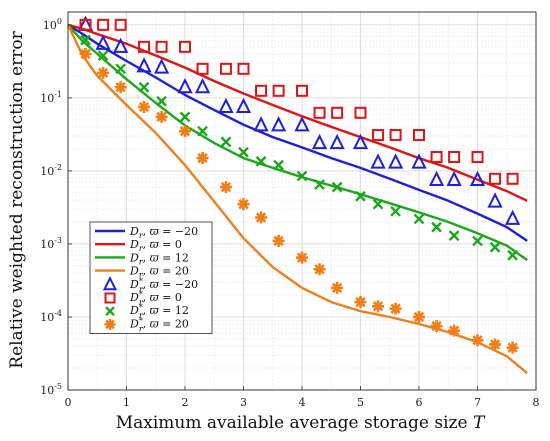  Describe the element at coordinates (159, 272) in the screenshot. I see `legend-label: Dr, ϖ = 20` at that location.